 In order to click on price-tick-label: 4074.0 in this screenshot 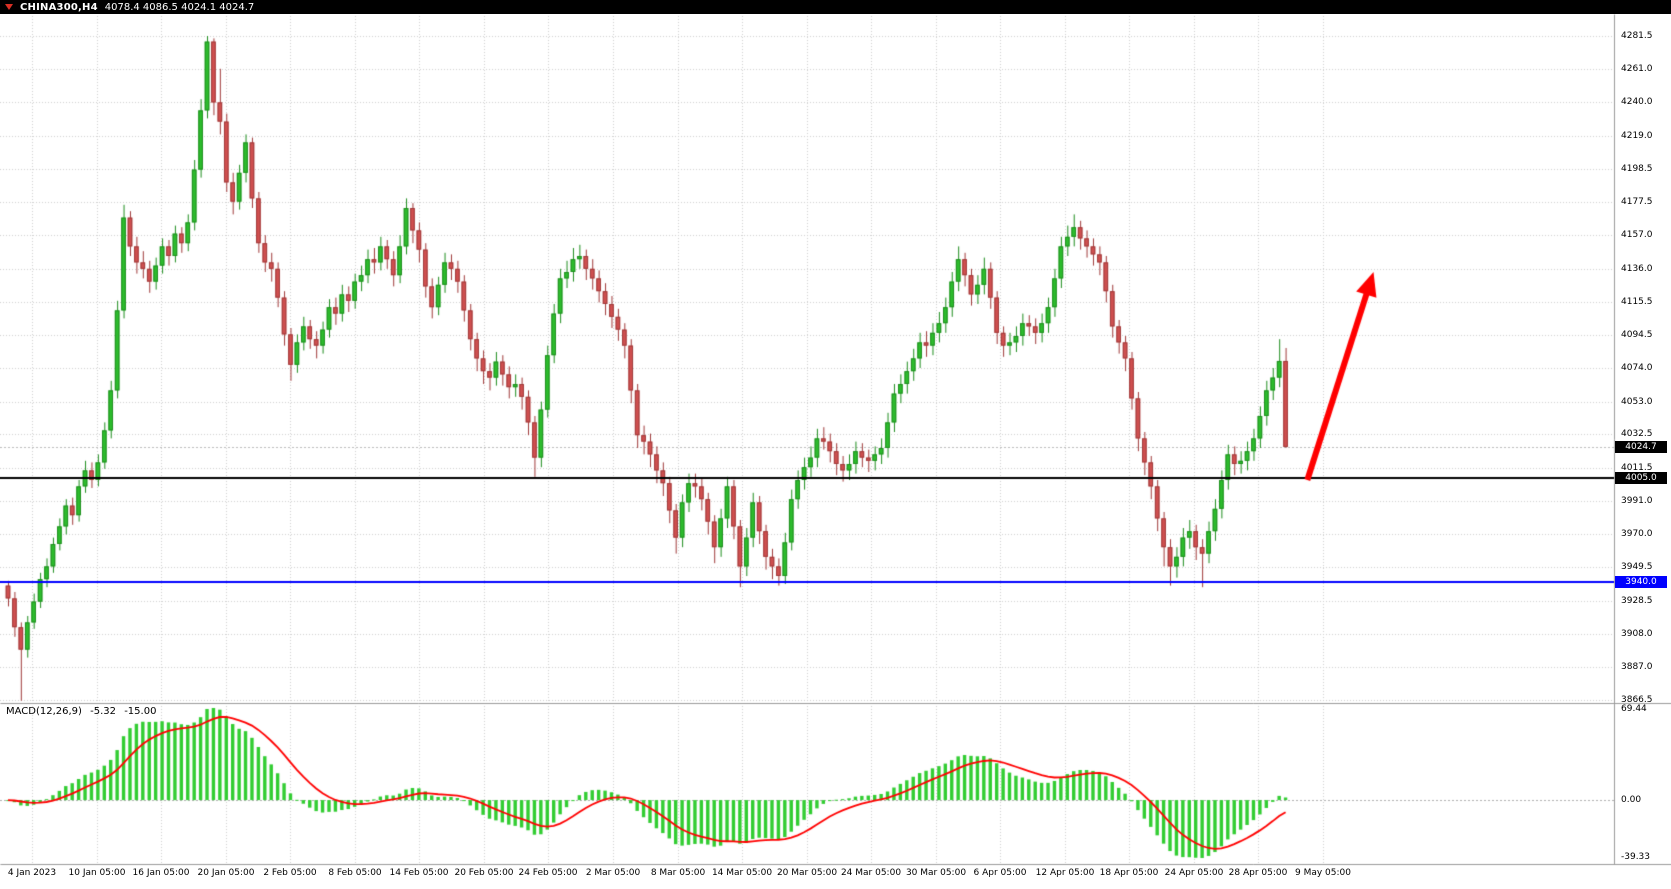, I will do `click(1637, 368)`.